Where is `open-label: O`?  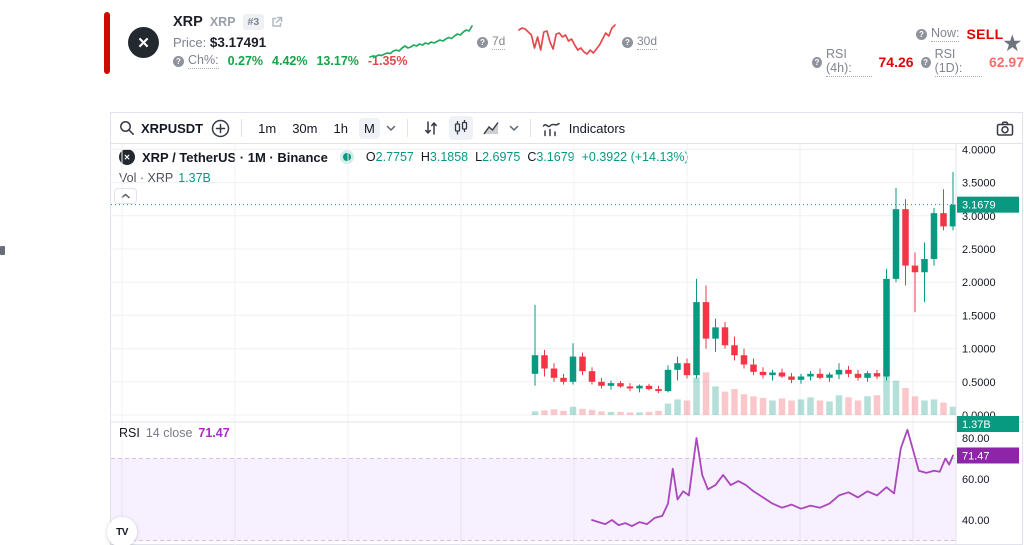 open-label: O is located at coordinates (370, 157).